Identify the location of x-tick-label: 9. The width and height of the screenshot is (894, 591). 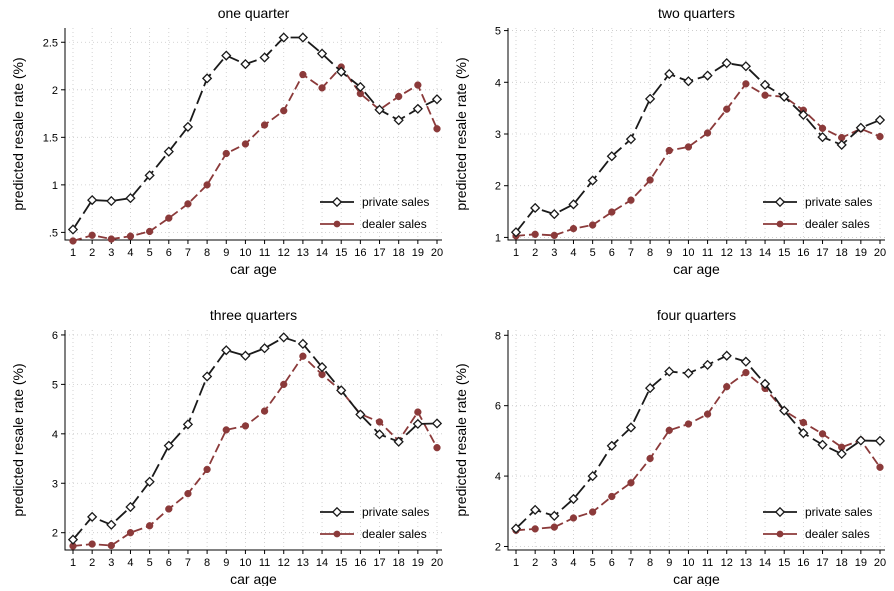
(226, 563).